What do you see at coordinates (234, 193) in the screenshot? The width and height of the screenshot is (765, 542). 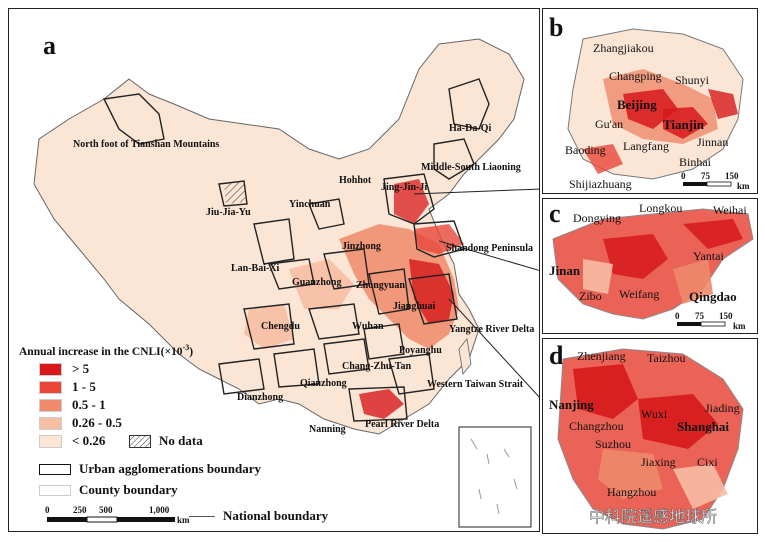 I see `no-data-patch` at bounding box center [234, 193].